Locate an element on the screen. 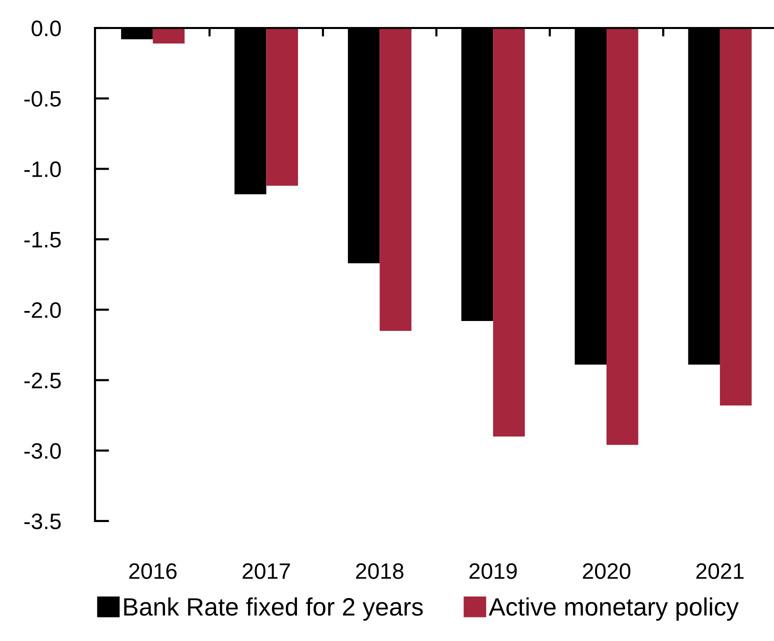 This screenshot has width=774, height=641. y-tick-label: -3.0 is located at coordinates (42, 451).